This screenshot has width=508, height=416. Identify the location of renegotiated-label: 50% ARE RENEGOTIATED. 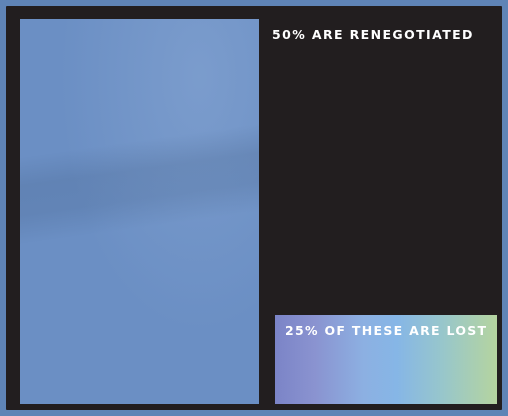
(373, 34).